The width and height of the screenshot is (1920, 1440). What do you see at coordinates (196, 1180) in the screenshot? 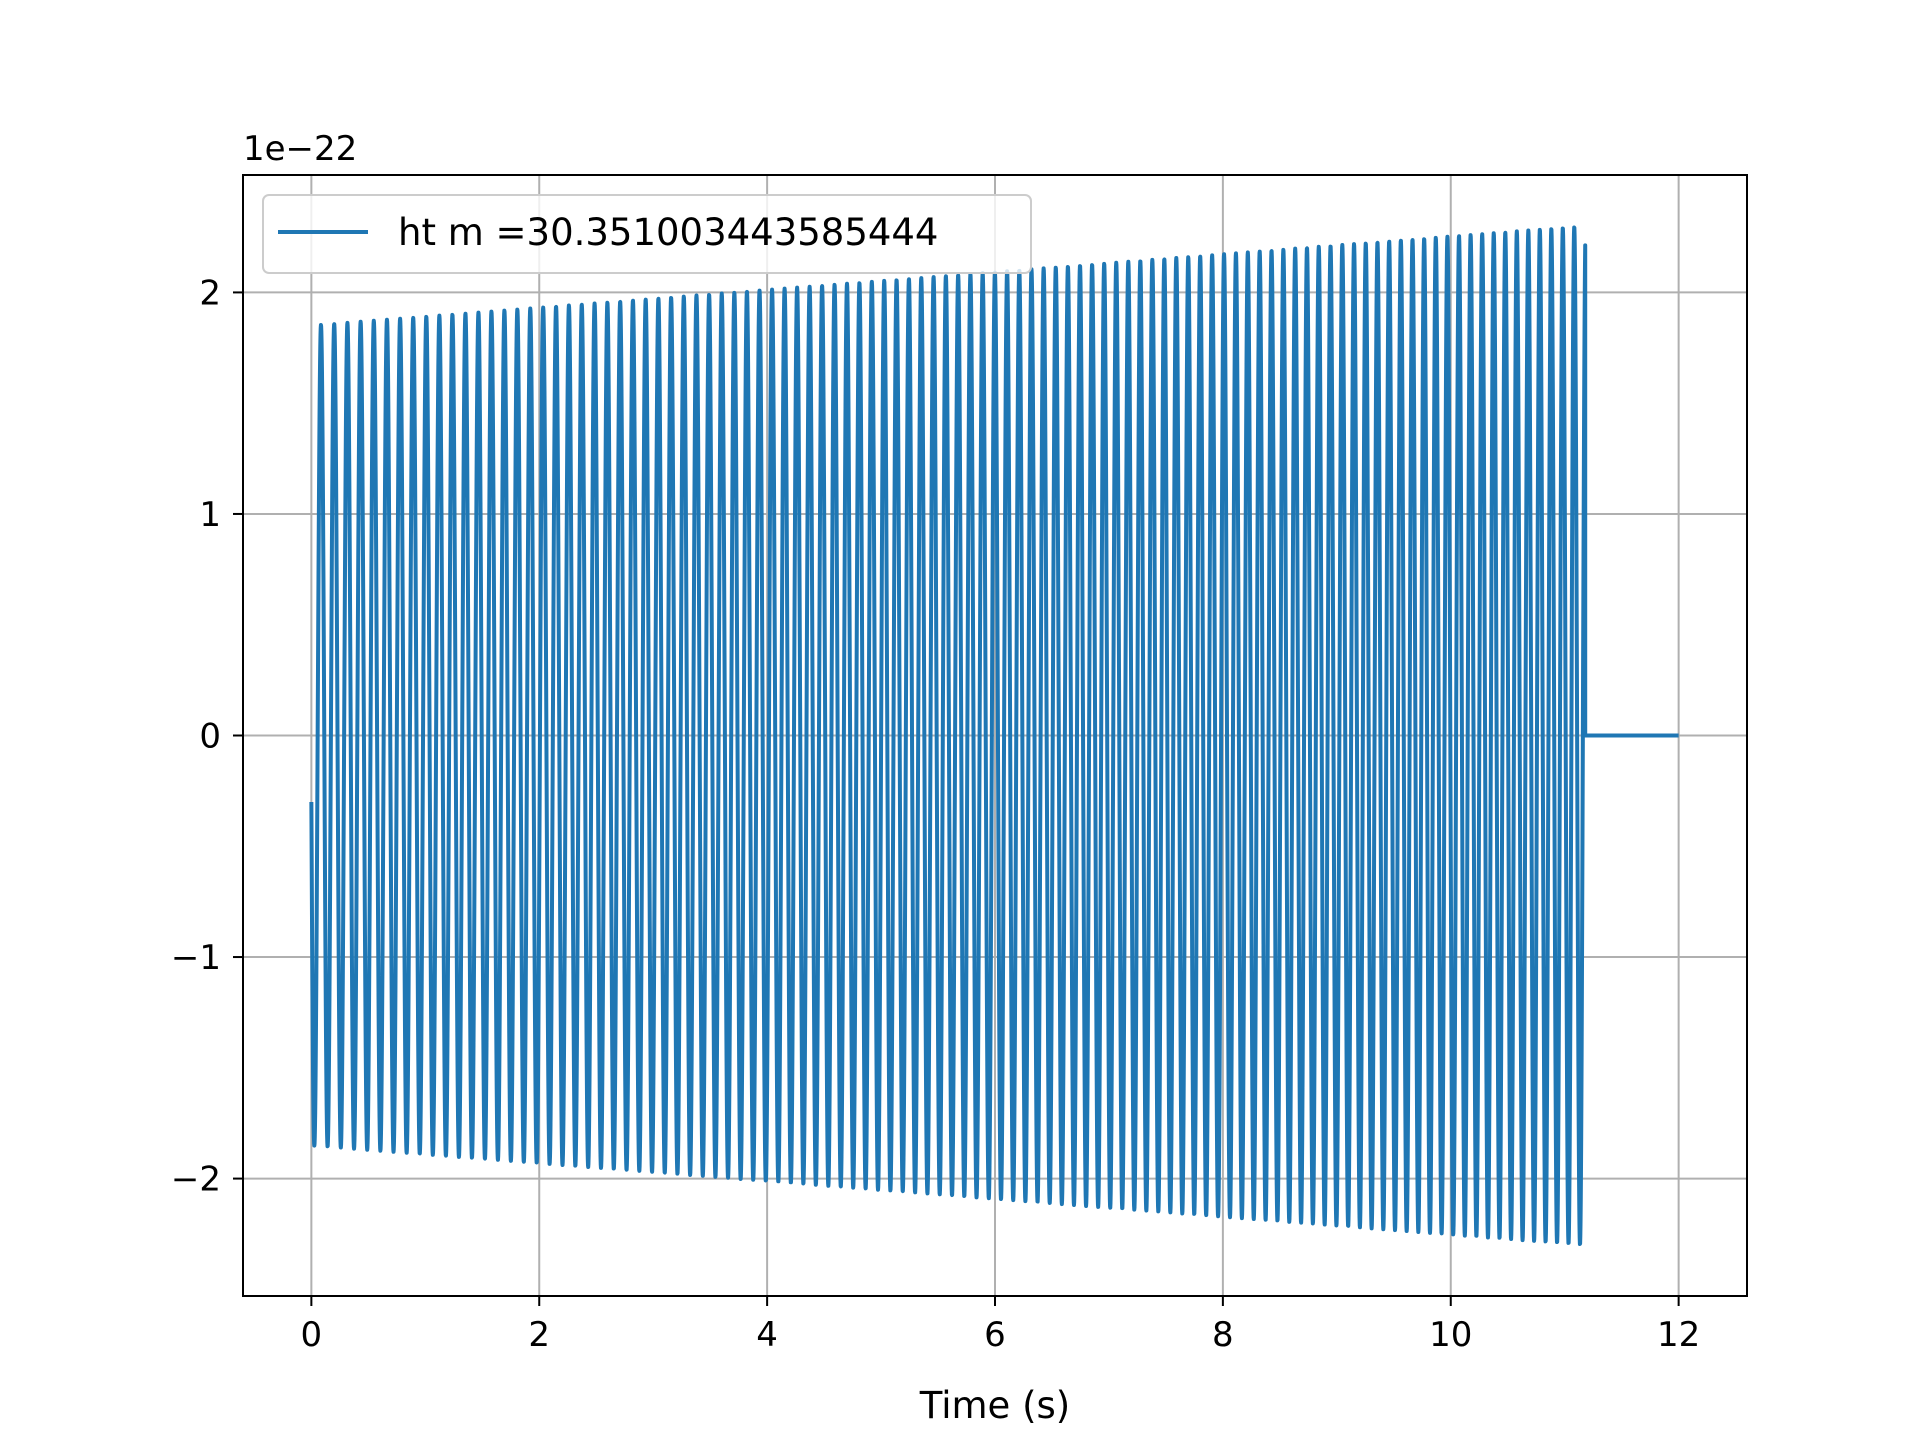
I see `y-tick-label: −2` at bounding box center [196, 1180].